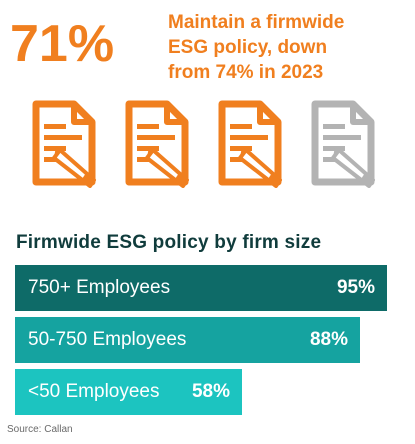 The image size is (415, 444). What do you see at coordinates (355, 287) in the screenshot?
I see `bar-value-label: 95%` at bounding box center [355, 287].